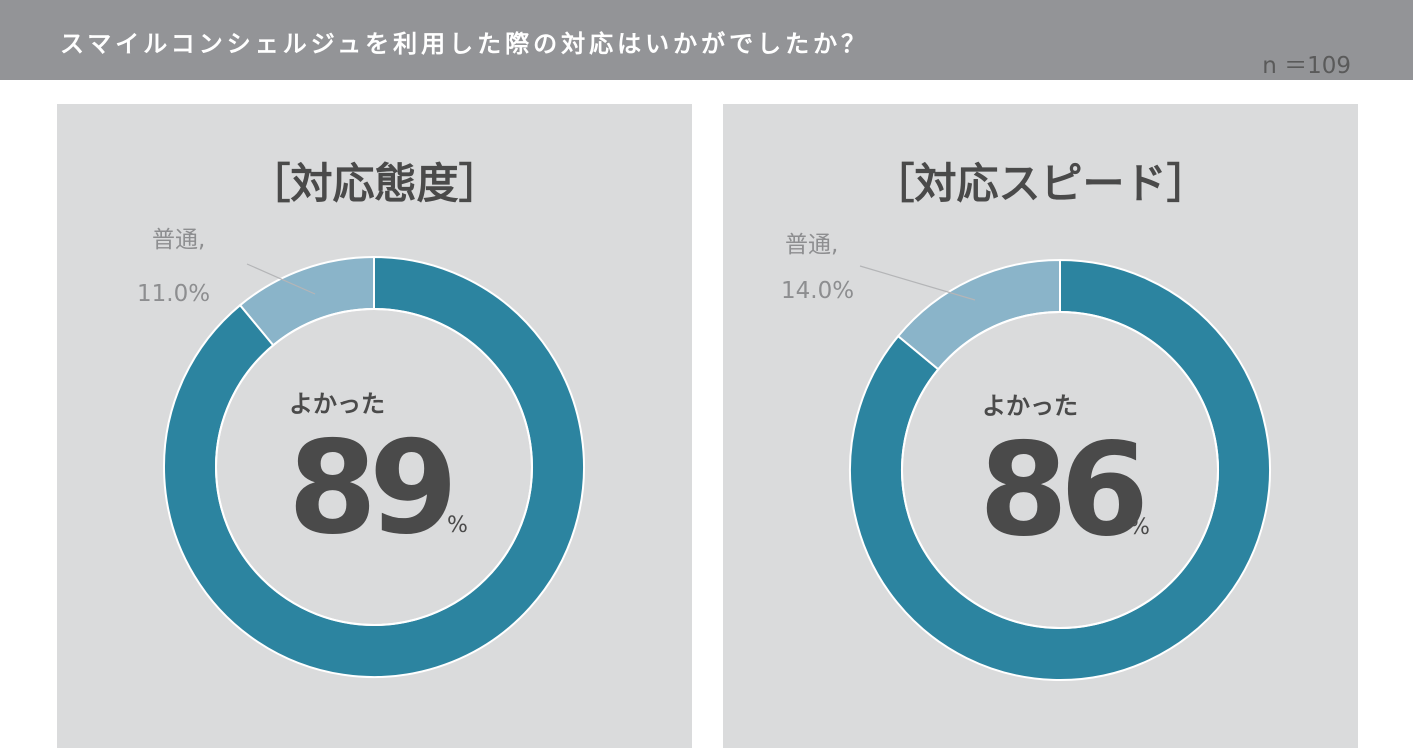 The image size is (1413, 748). What do you see at coordinates (369, 488) in the screenshot?
I see `center-value: 89` at bounding box center [369, 488].